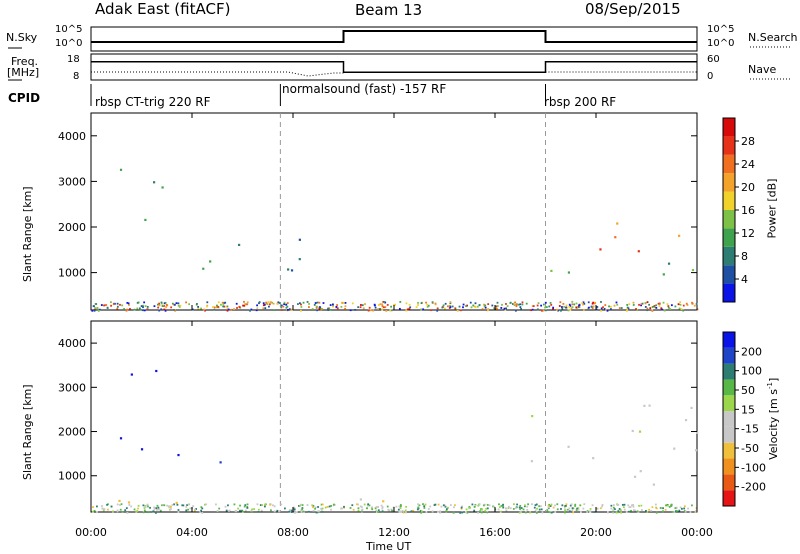 This screenshot has width=800, height=554. I want to click on y-tick-label: 4000, so click(72, 136).